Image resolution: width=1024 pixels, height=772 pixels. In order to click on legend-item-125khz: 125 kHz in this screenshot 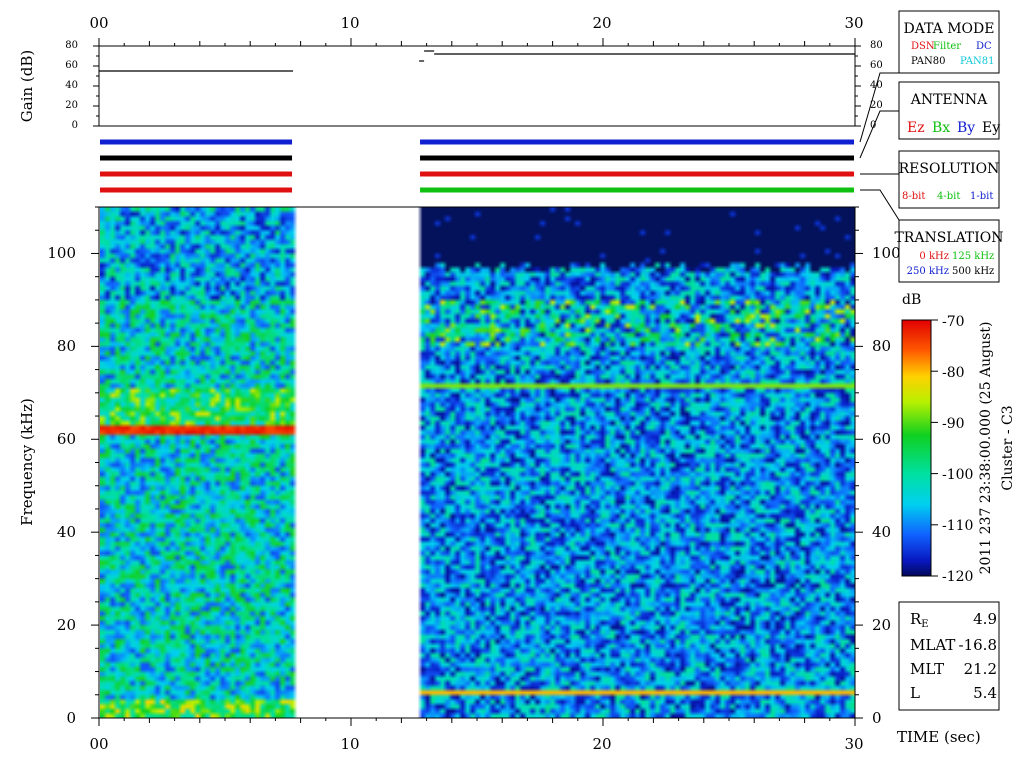, I will do `click(973, 256)`.